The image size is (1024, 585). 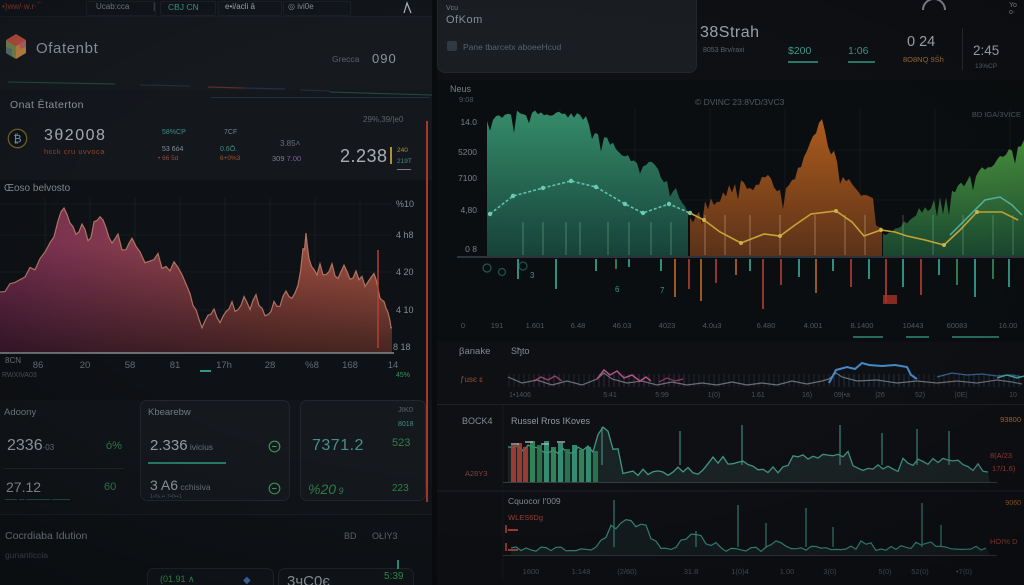 What do you see at coordinates (920, 571) in the screenshot?
I see `svg-text: 52(0)` at bounding box center [920, 571].